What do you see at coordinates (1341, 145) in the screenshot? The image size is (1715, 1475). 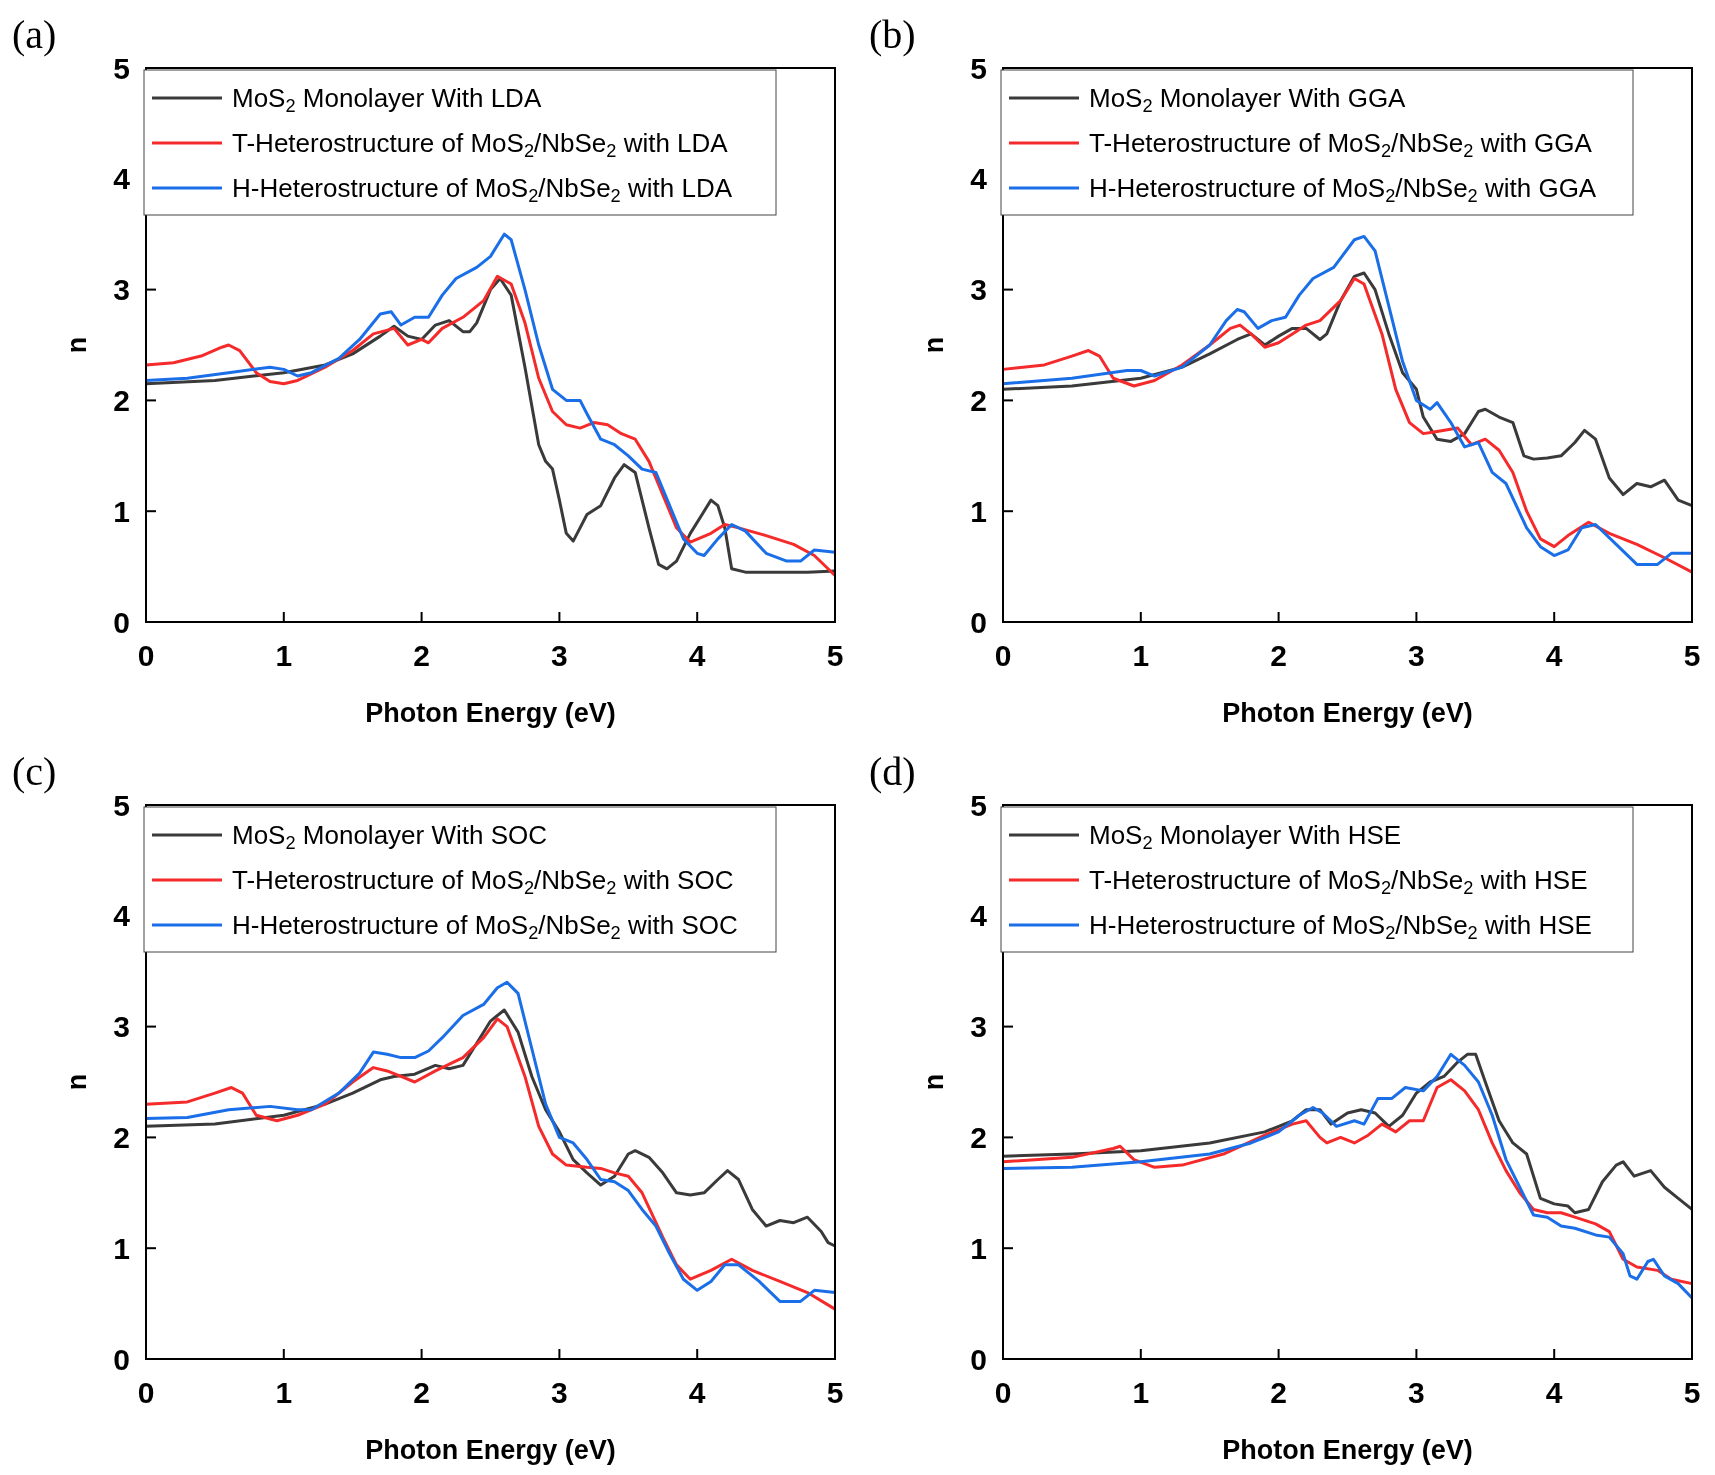 I see `legend-label: T-Heterostructure of MoS$_{2}$/NbSe$_{2}$ with GGA` at bounding box center [1341, 145].